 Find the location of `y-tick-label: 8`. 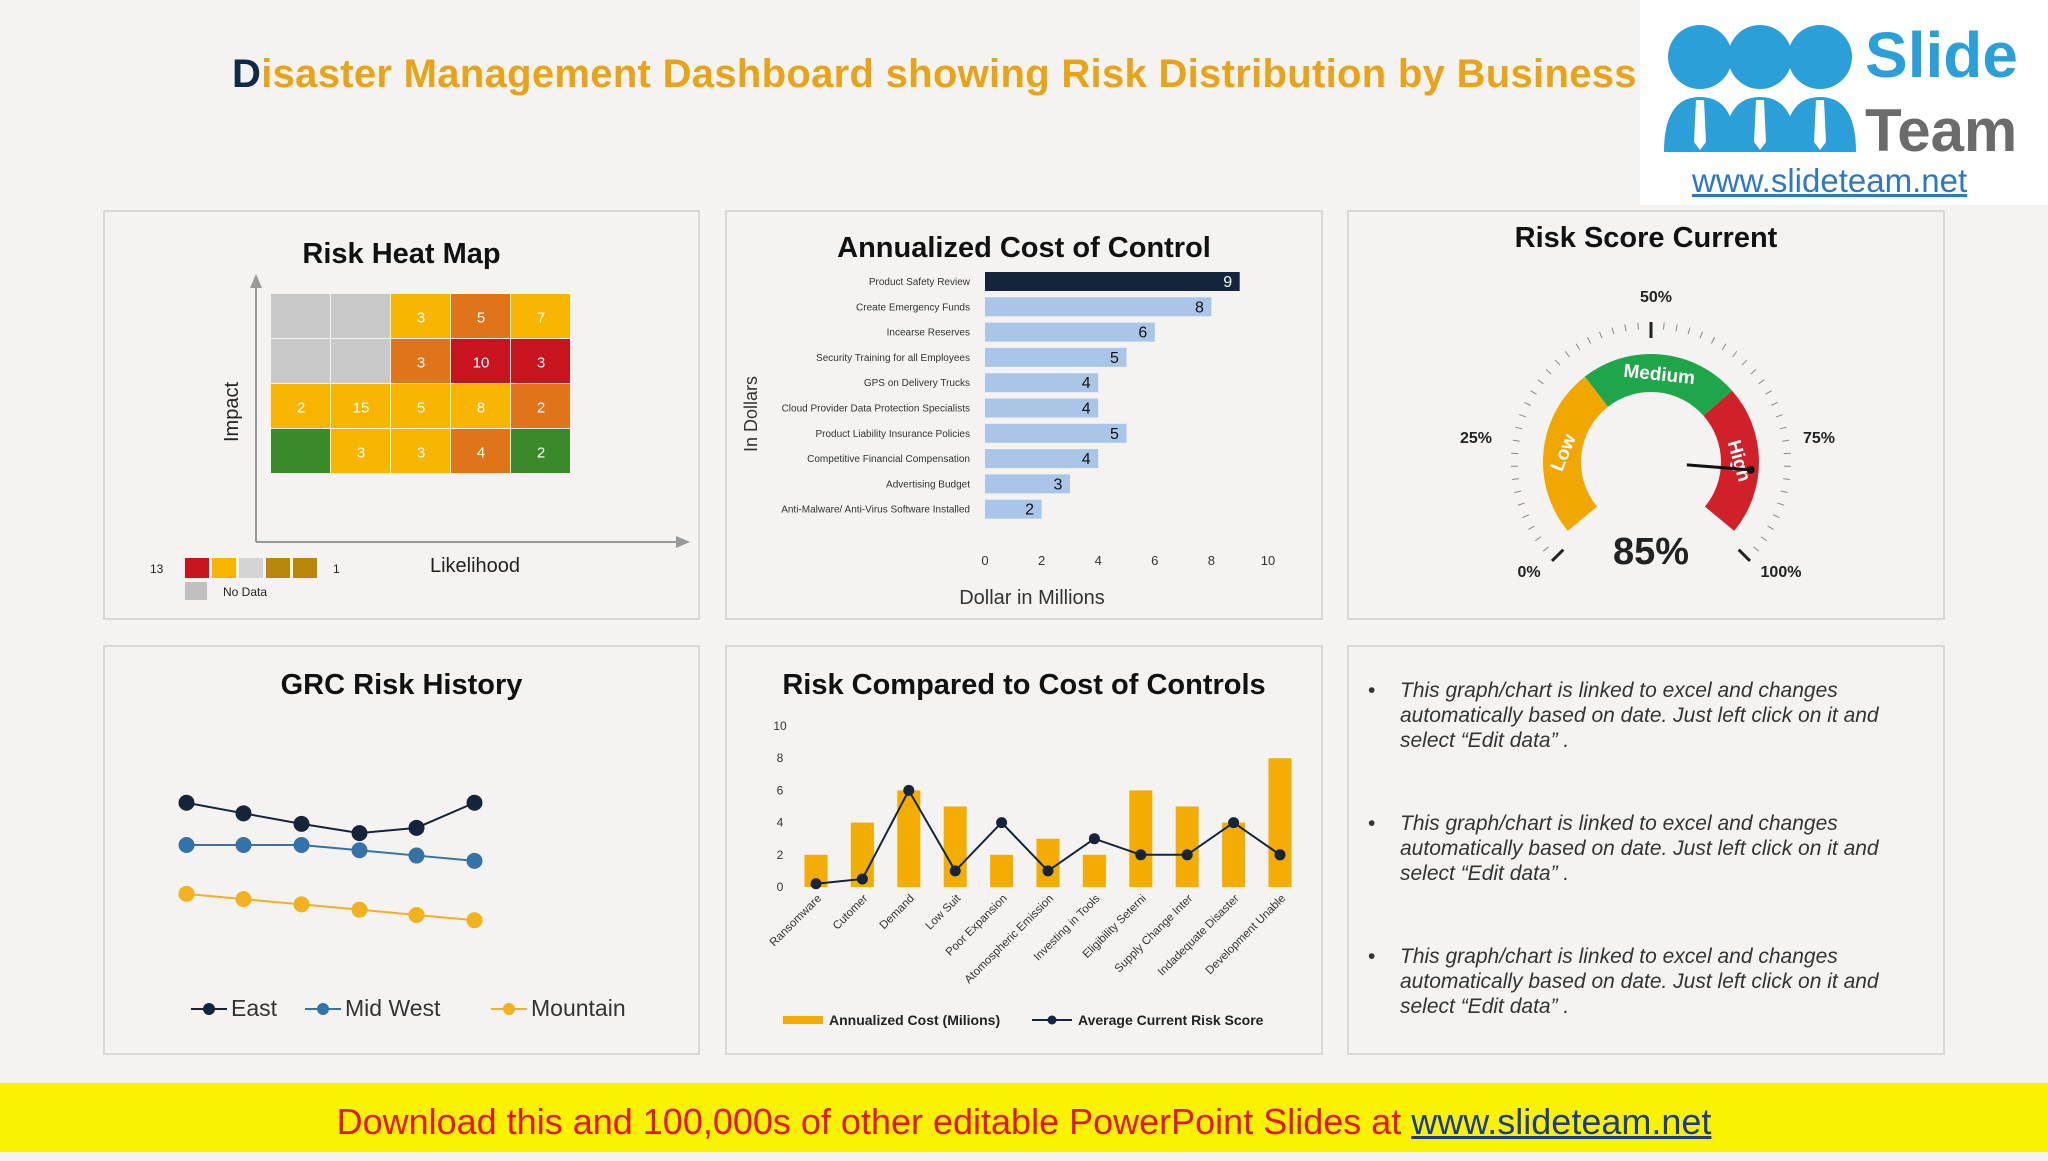

y-tick-label: 8 is located at coordinates (780, 758).